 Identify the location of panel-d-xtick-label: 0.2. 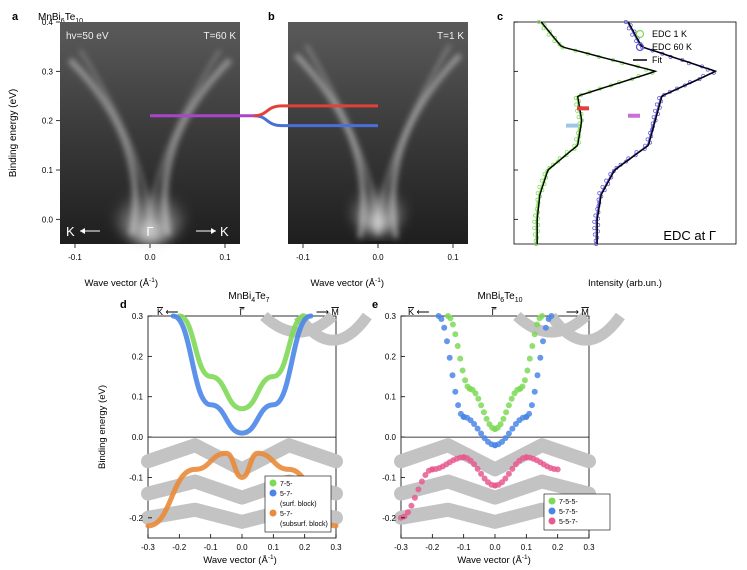
(305, 547).